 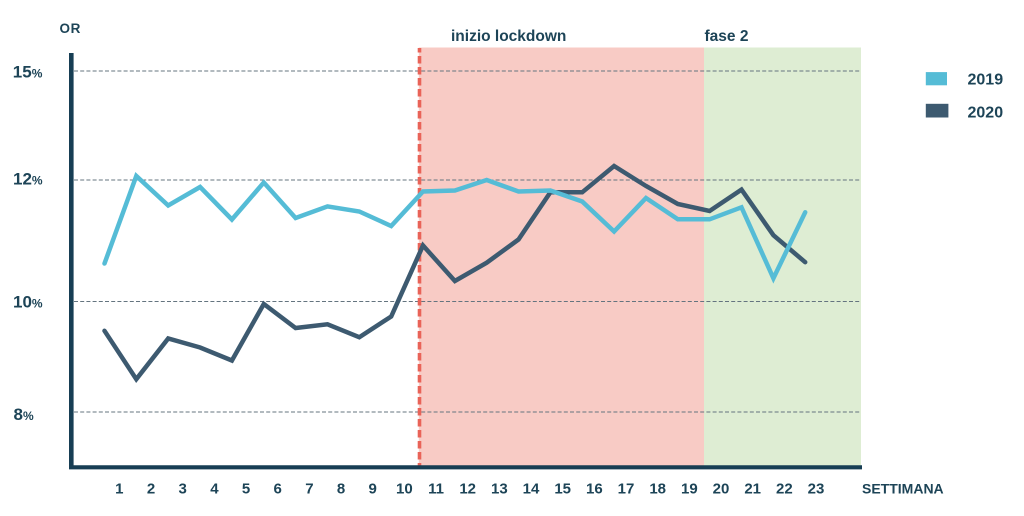 I want to click on svg-text: 2020, so click(x=986, y=112).